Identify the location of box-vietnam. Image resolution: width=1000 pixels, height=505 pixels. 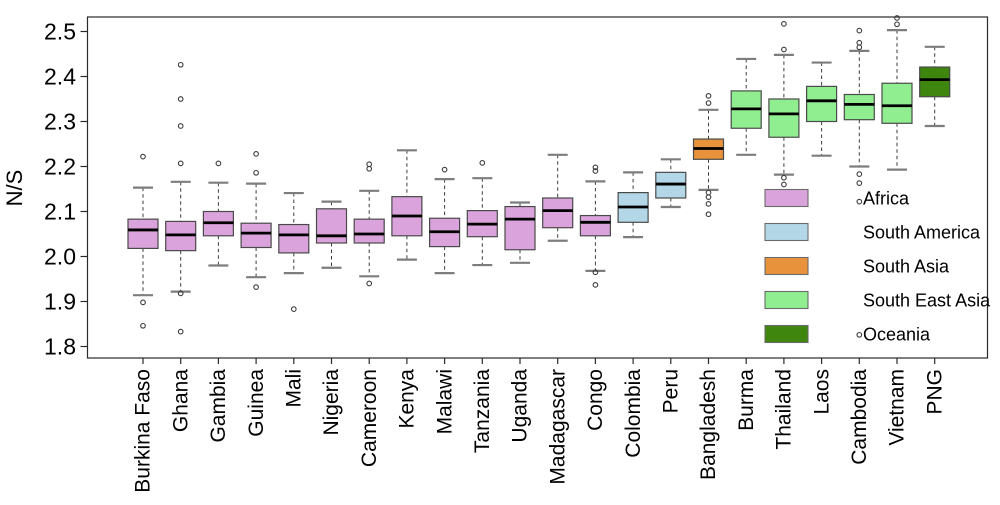
(897, 103).